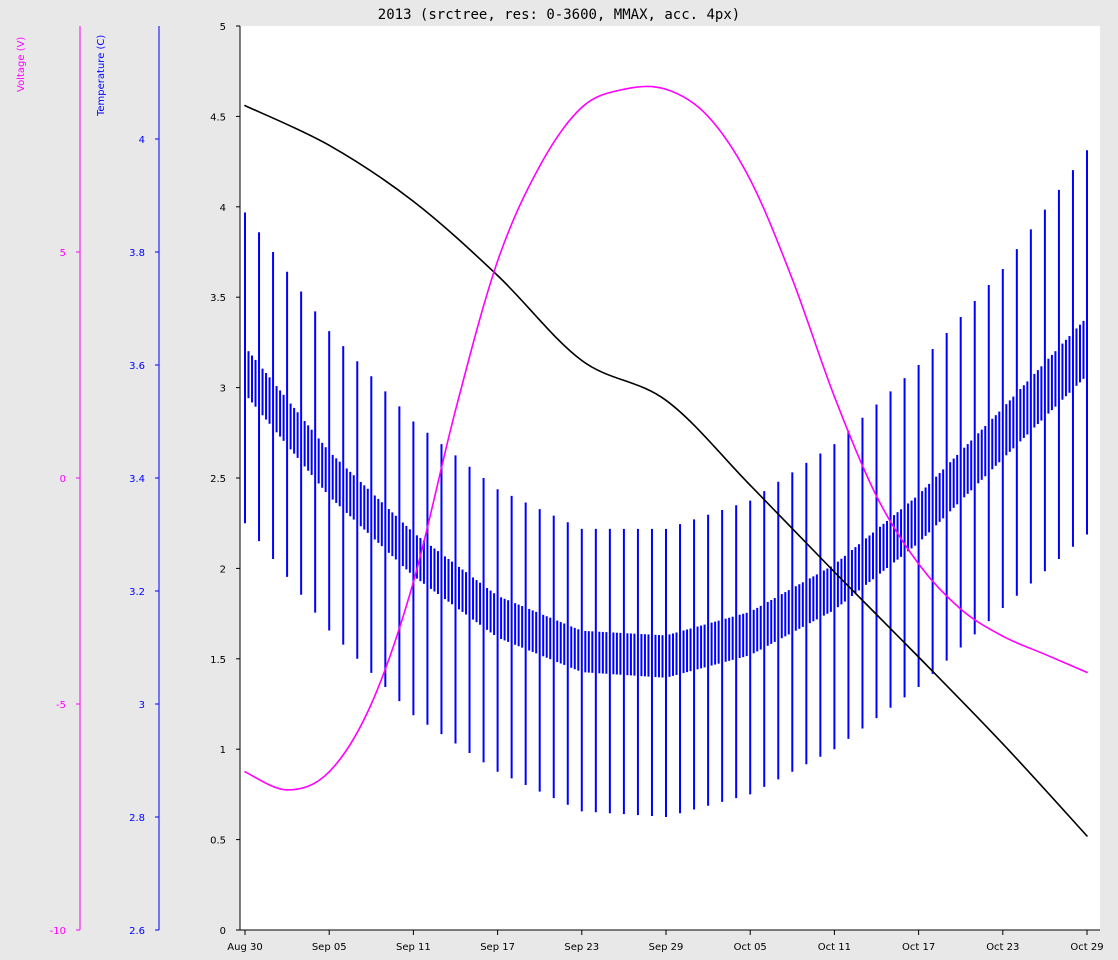 This screenshot has width=1118, height=960. What do you see at coordinates (137, 818) in the screenshot?
I see `temperature-axis-tick-label: 2.8` at bounding box center [137, 818].